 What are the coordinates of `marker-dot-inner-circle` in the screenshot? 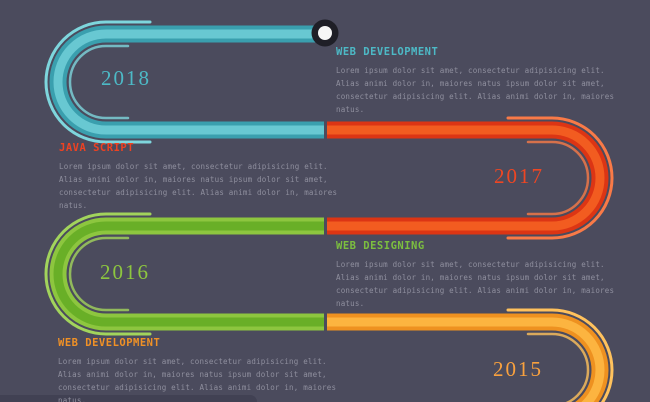 It's located at (325, 33).